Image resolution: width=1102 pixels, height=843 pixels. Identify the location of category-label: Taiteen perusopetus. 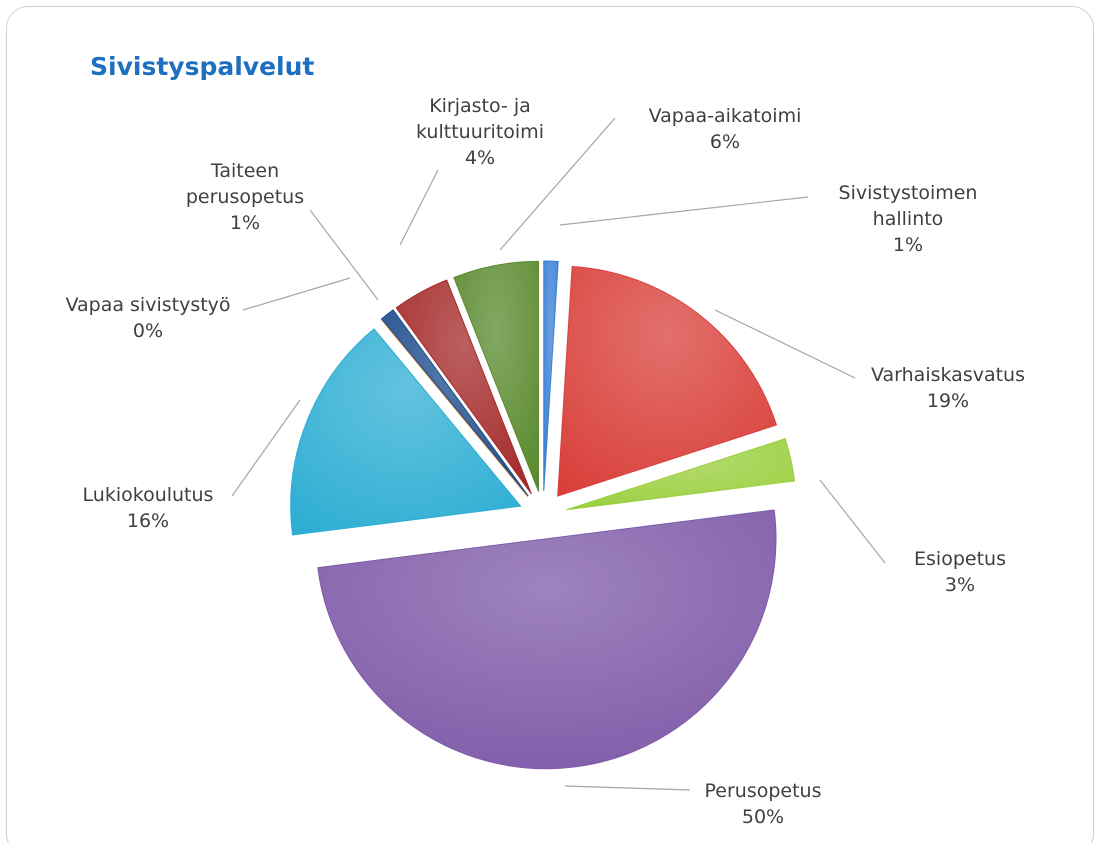
(245, 184).